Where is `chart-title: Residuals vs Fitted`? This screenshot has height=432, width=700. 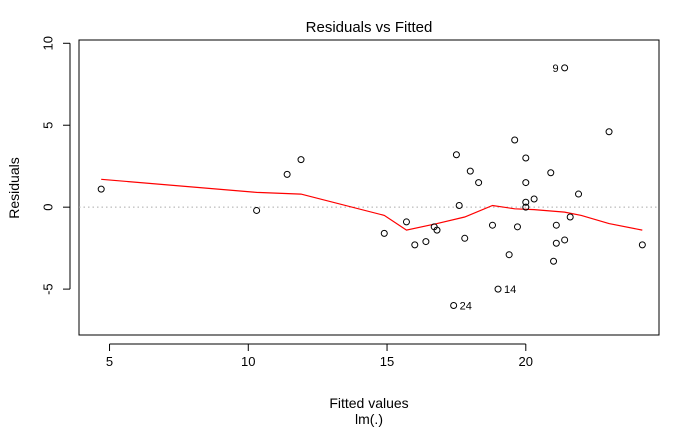
chart-title: Residuals vs Fitted is located at coordinates (369, 27).